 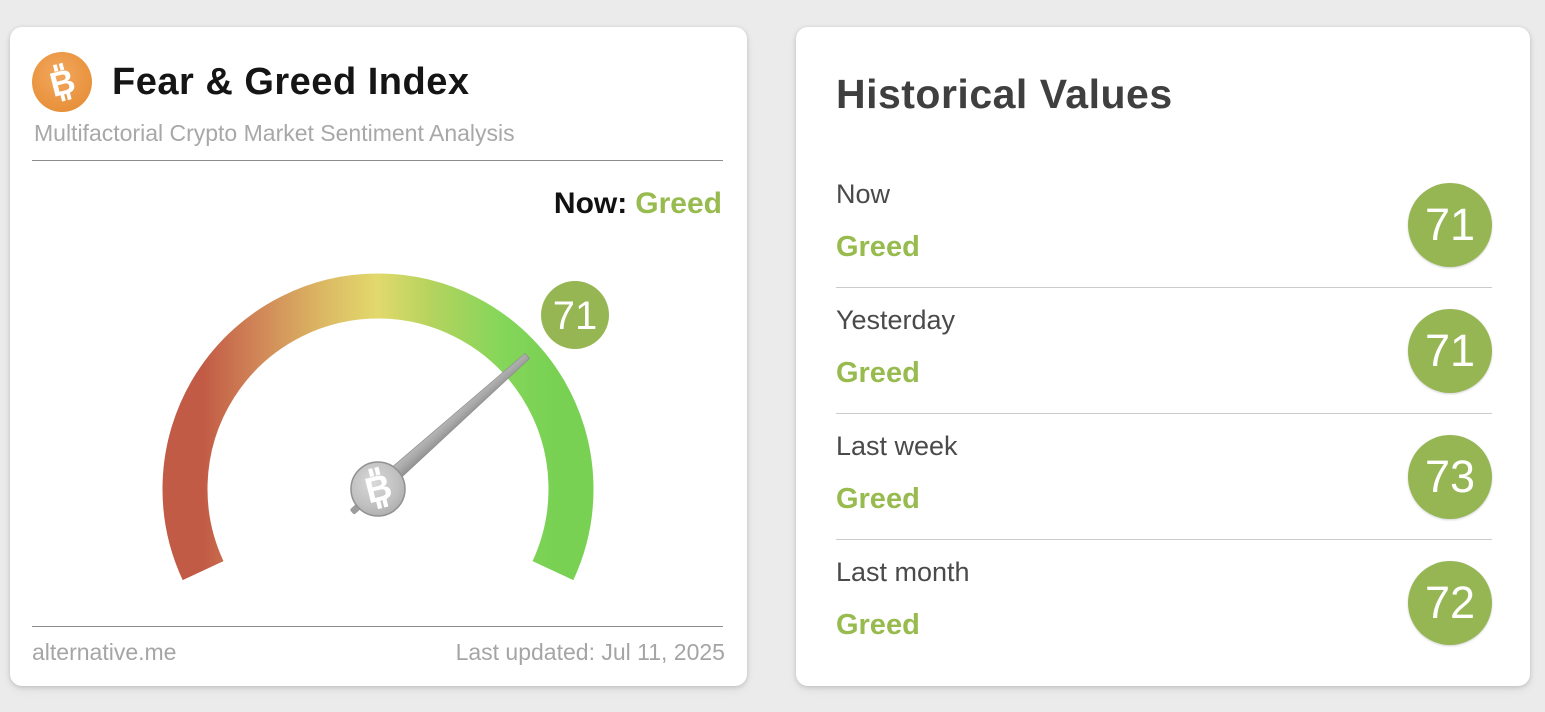 I want to click on bitcoin-icon: B, so click(x=62, y=82).